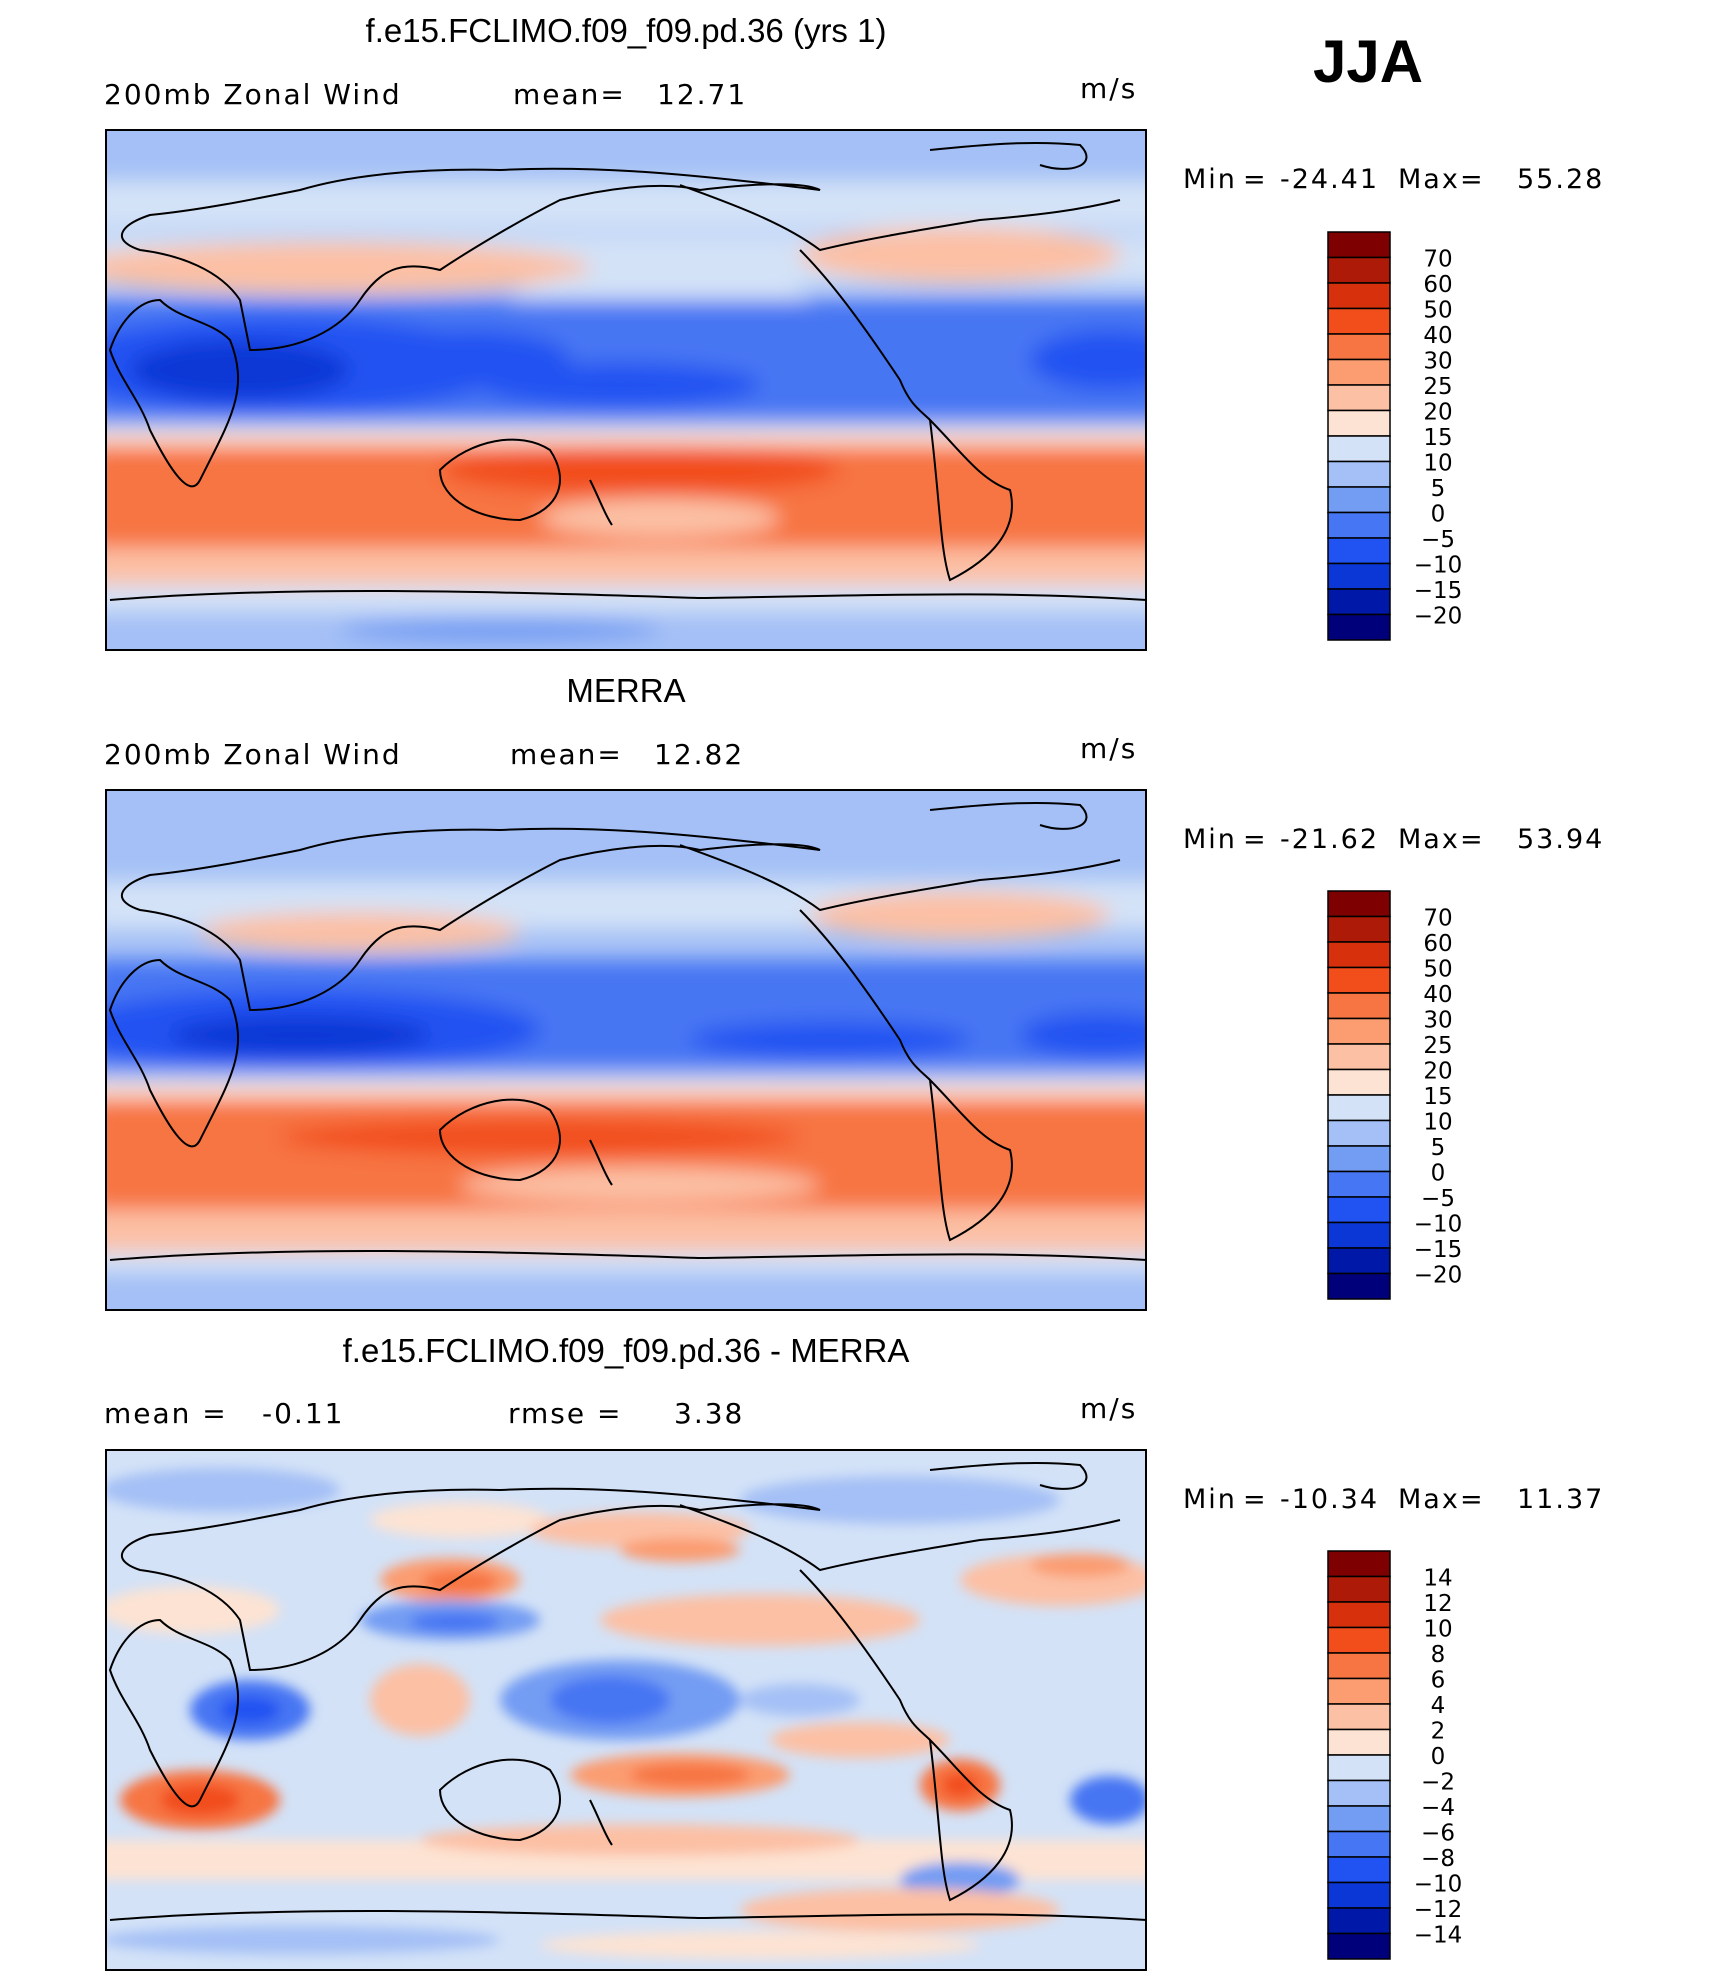 The image size is (1710, 1979). Describe the element at coordinates (1560, 1499) in the screenshot. I see `max-value: 11.37` at that location.